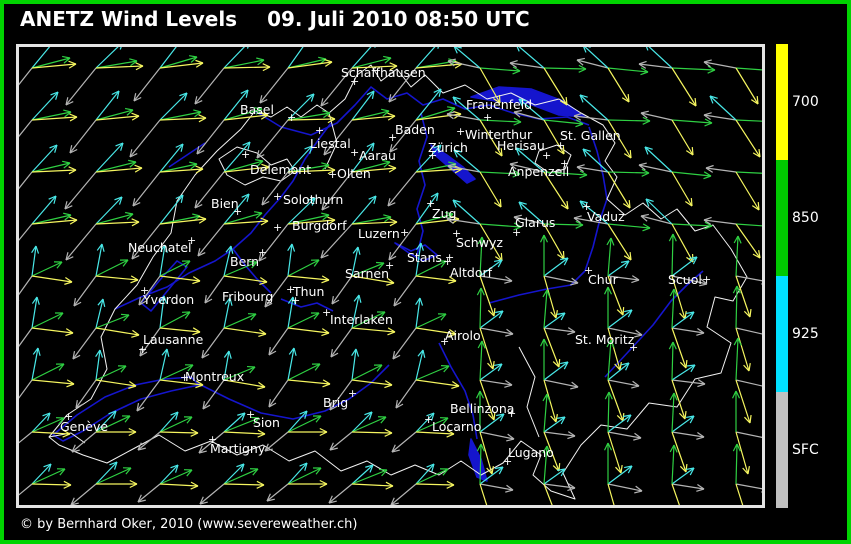 This screenshot has height=544, width=851. I want to click on river-path, so click(307, 305).